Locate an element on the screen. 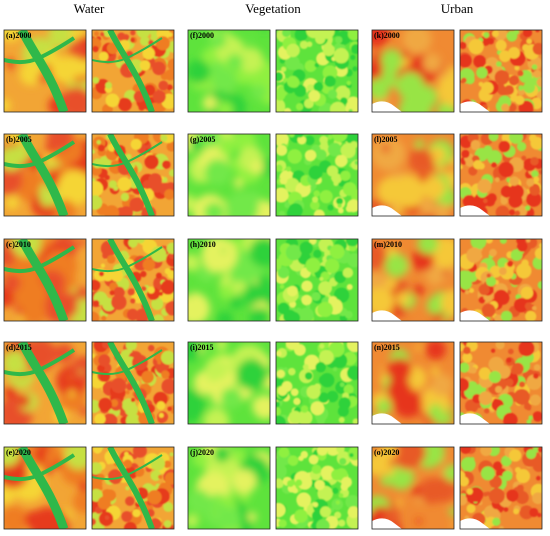  map-texture is located at coordinates (317, 280).